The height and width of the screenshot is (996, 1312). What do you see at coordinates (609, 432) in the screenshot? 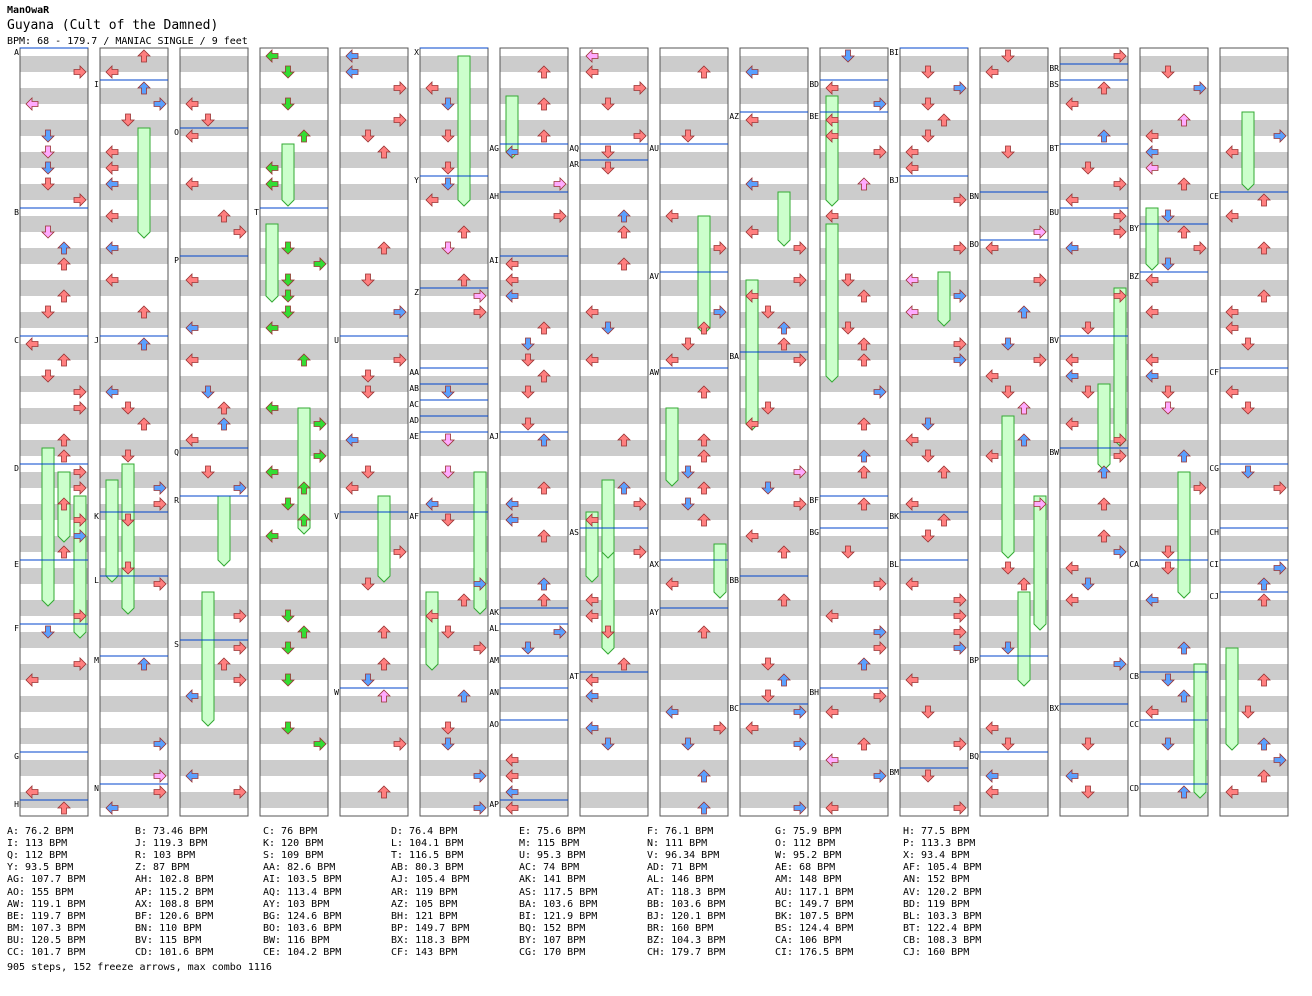
I see `chart-column: AQ AR AS AT` at bounding box center [609, 432].